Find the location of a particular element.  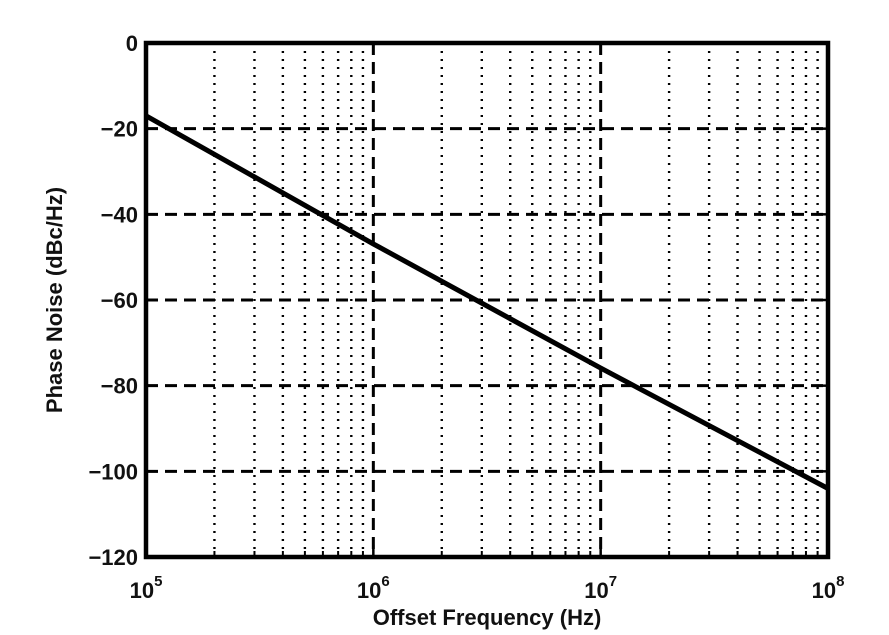

y-tick-label: −20 is located at coordinates (119, 129).